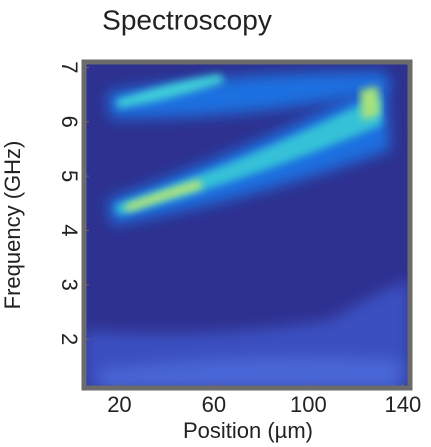 The image size is (431, 447). Describe the element at coordinates (69, 122) in the screenshot. I see `y-tick-label: 6` at that location.